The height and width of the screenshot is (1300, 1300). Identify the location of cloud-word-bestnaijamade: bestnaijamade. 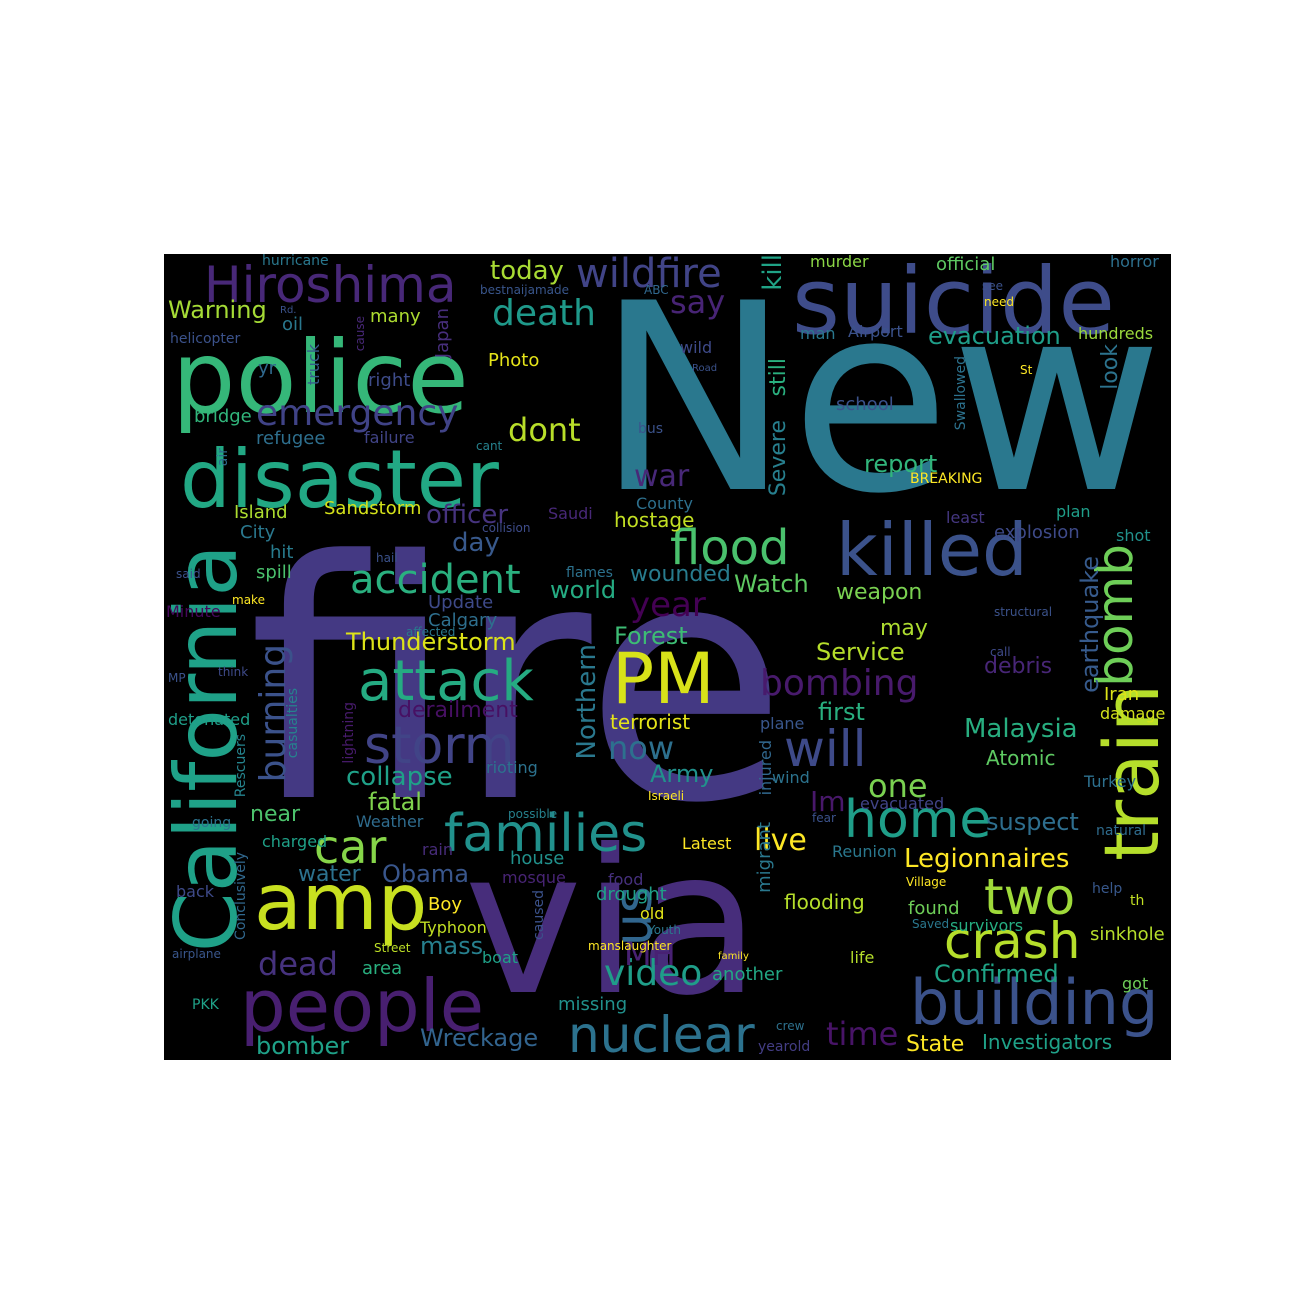
(524, 290).